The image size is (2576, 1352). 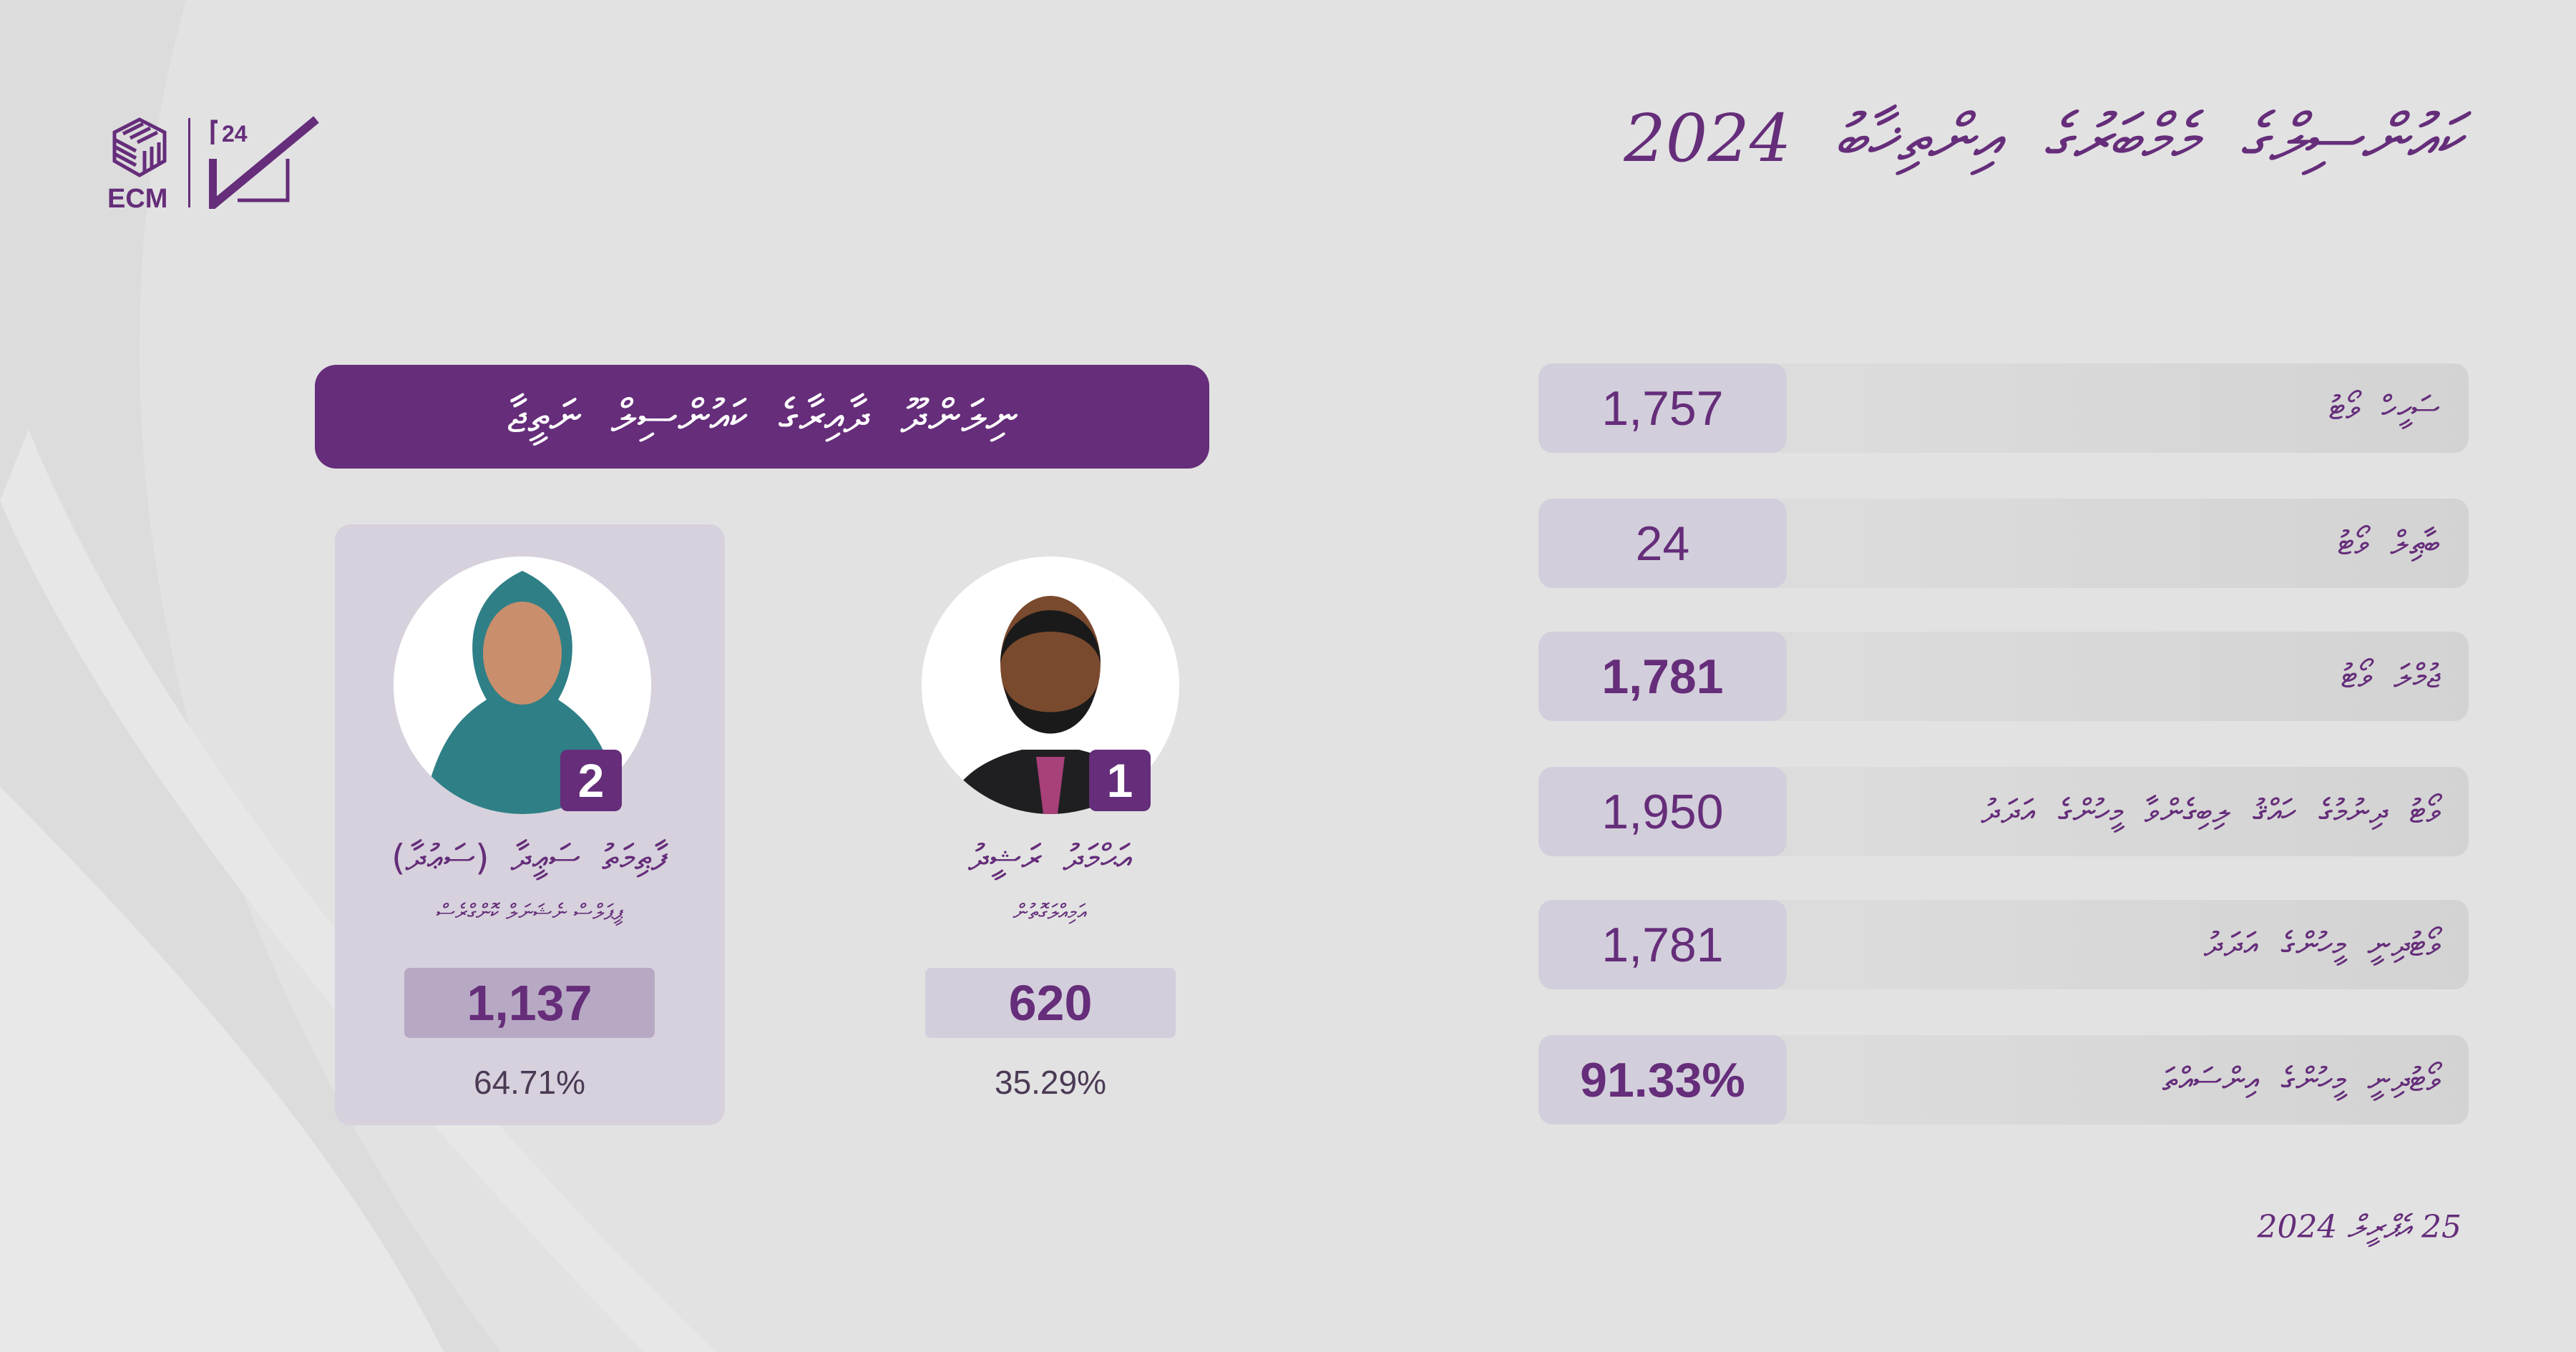 I want to click on candidate-number-badge: 1, so click(x=1120, y=781).